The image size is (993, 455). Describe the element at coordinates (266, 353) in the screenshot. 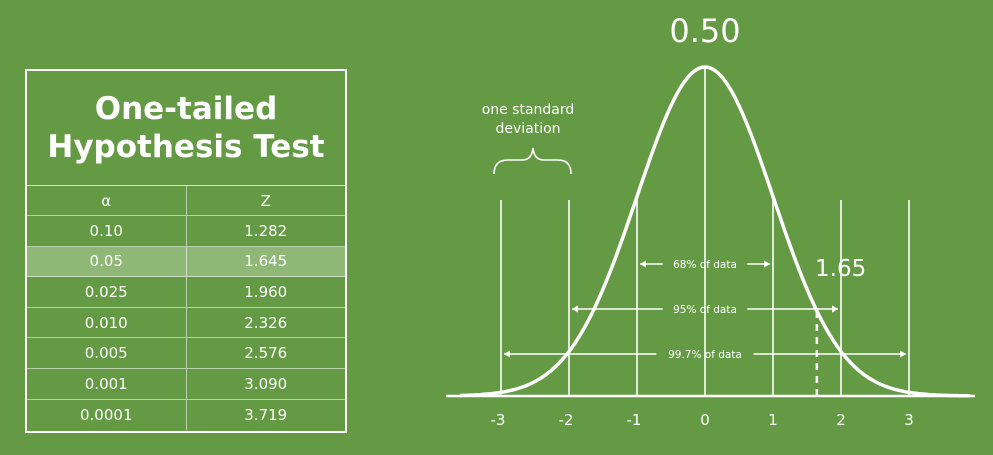

I see `z-cell: 2.576` at that location.